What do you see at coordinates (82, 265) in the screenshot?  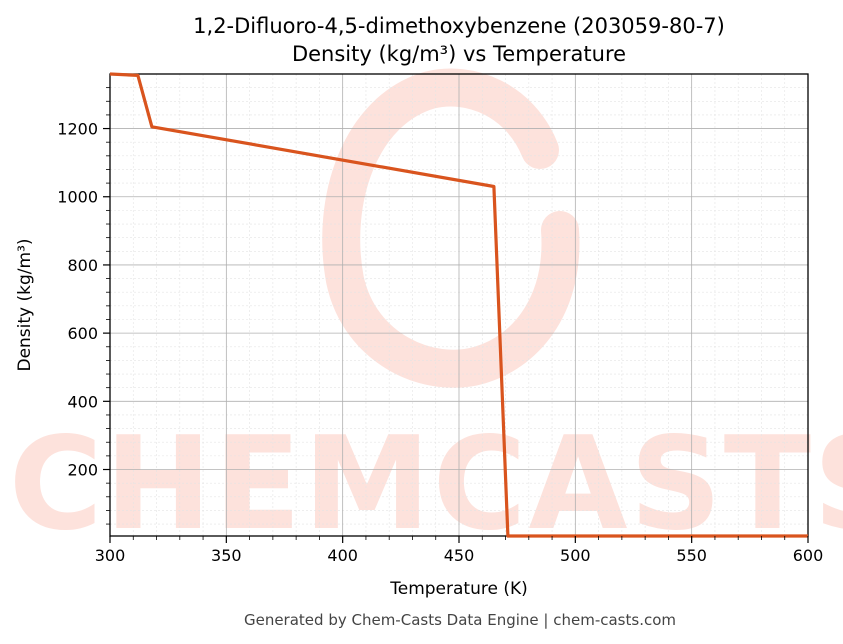 I see `y-tick-label: 800` at bounding box center [82, 265].